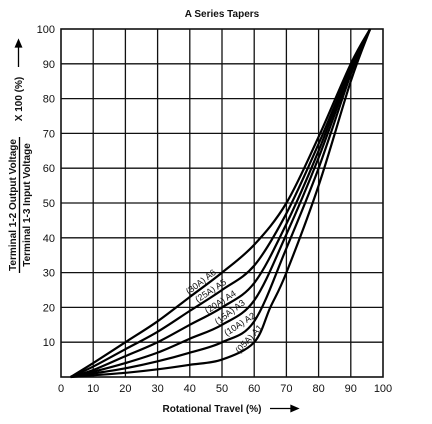 This screenshot has height=424, width=432. Describe the element at coordinates (49, 204) in the screenshot. I see `y-tick-label: 50` at that location.